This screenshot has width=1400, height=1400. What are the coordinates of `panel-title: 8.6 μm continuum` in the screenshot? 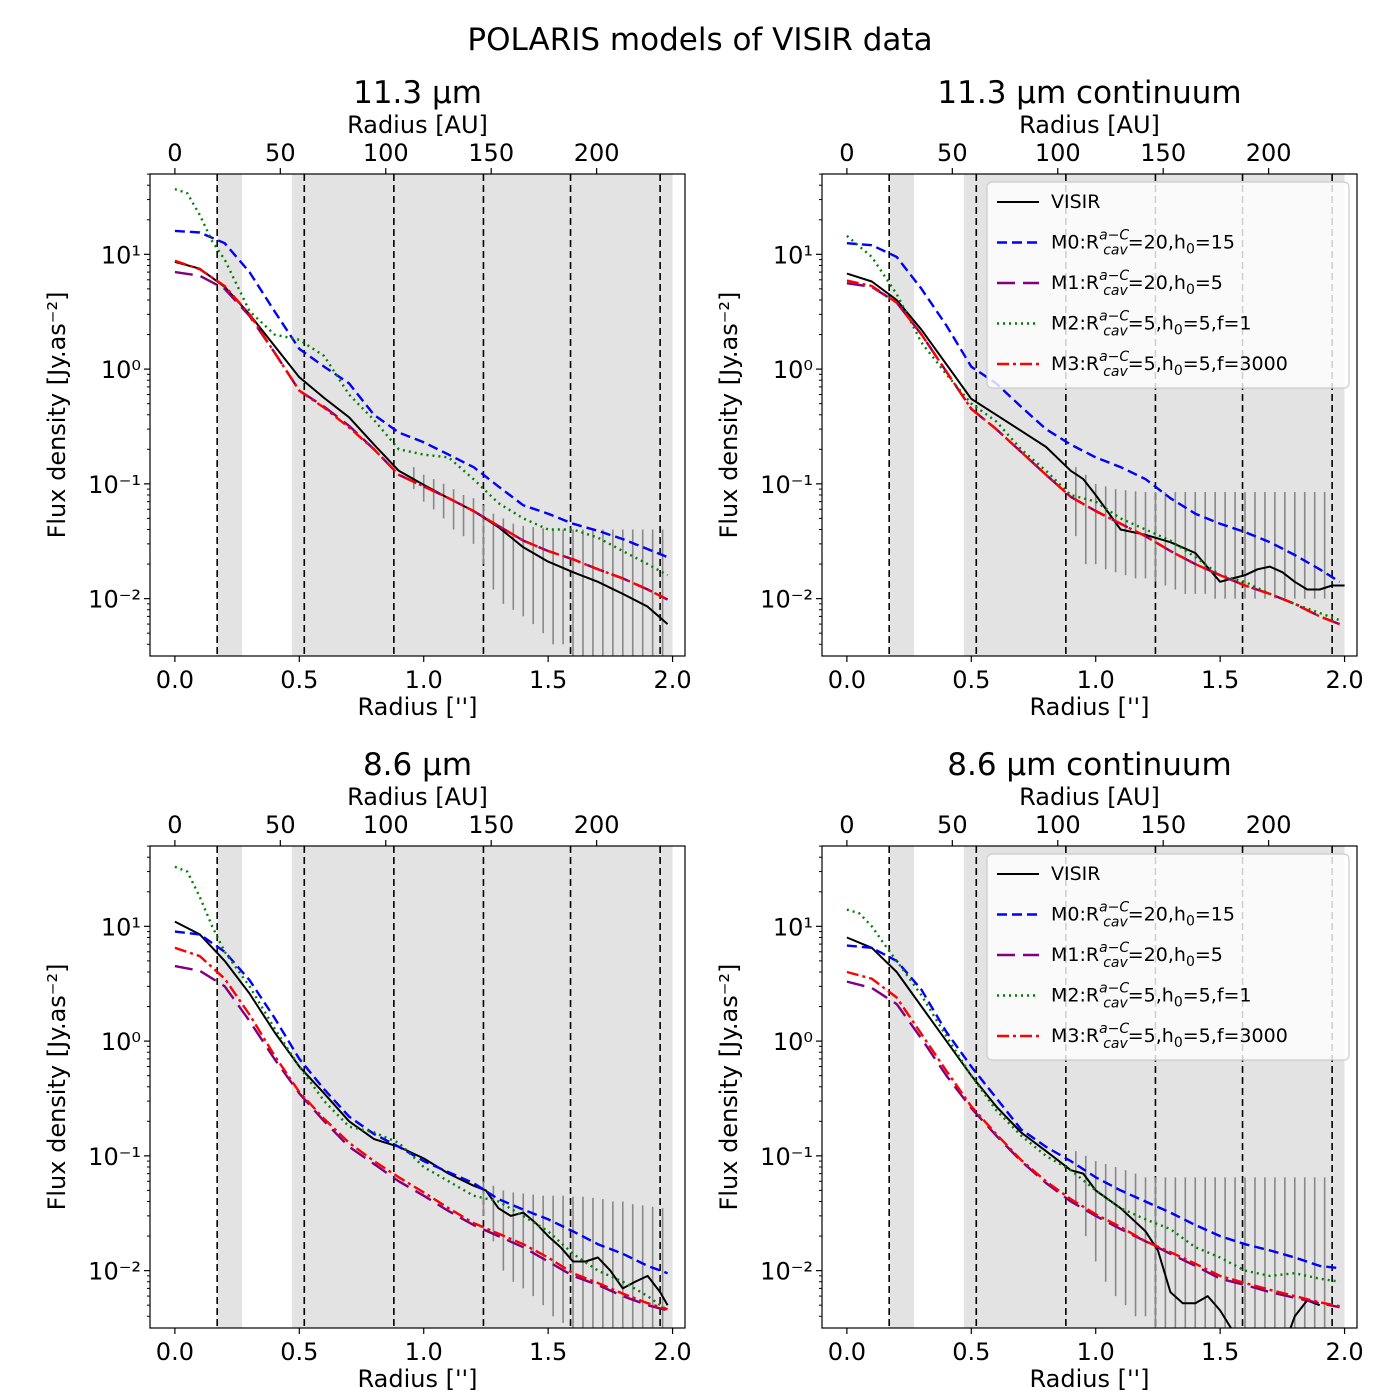 It's located at (1089, 765).